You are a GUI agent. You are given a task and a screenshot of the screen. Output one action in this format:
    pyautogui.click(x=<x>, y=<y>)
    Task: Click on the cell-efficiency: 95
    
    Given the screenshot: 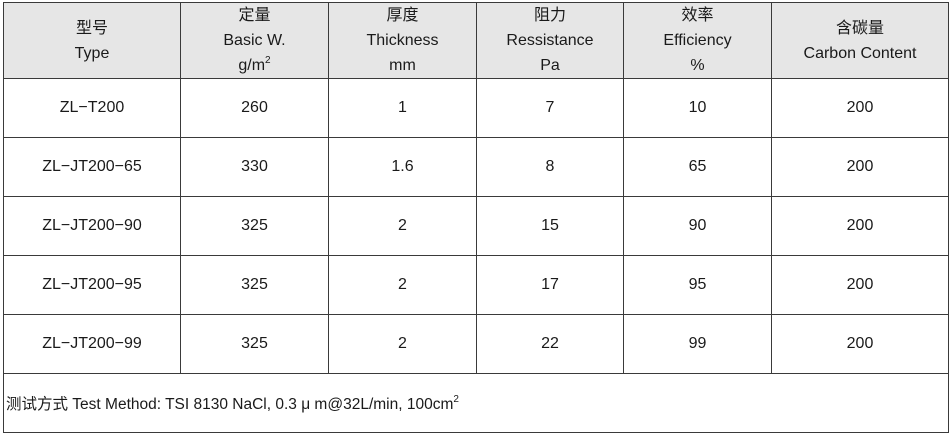 What is the action you would take?
    pyautogui.click(x=697, y=285)
    